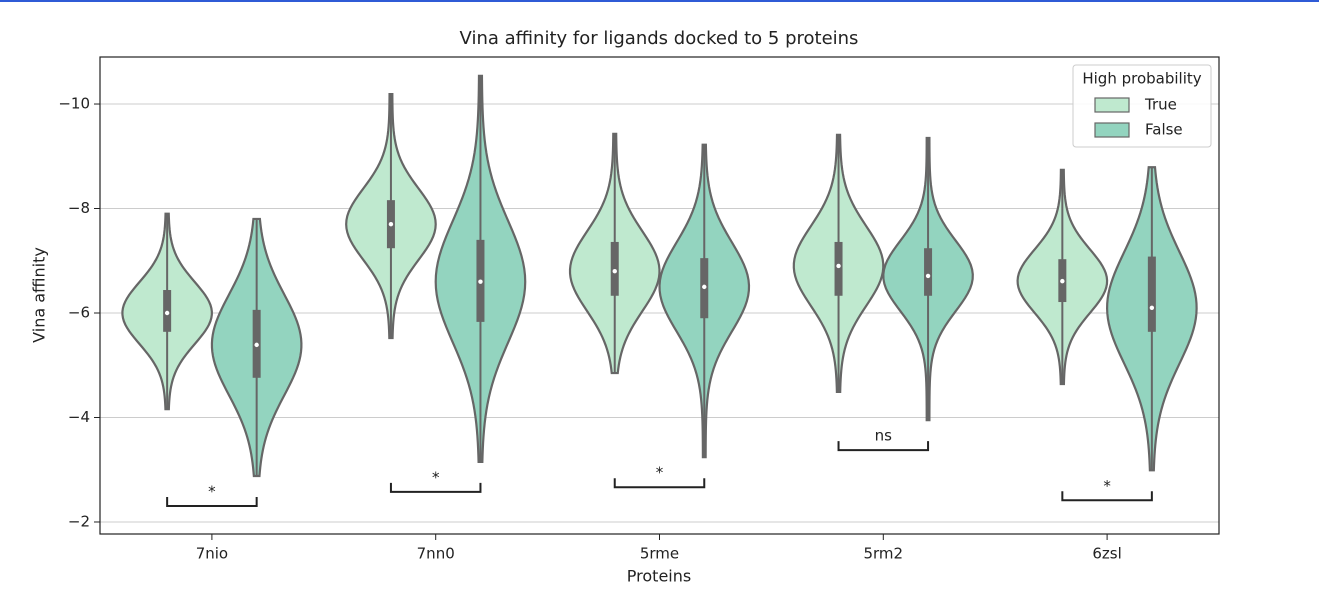 The image size is (1319, 593). What do you see at coordinates (659, 554) in the screenshot?
I see `x-tick-label: 5rme` at bounding box center [659, 554].